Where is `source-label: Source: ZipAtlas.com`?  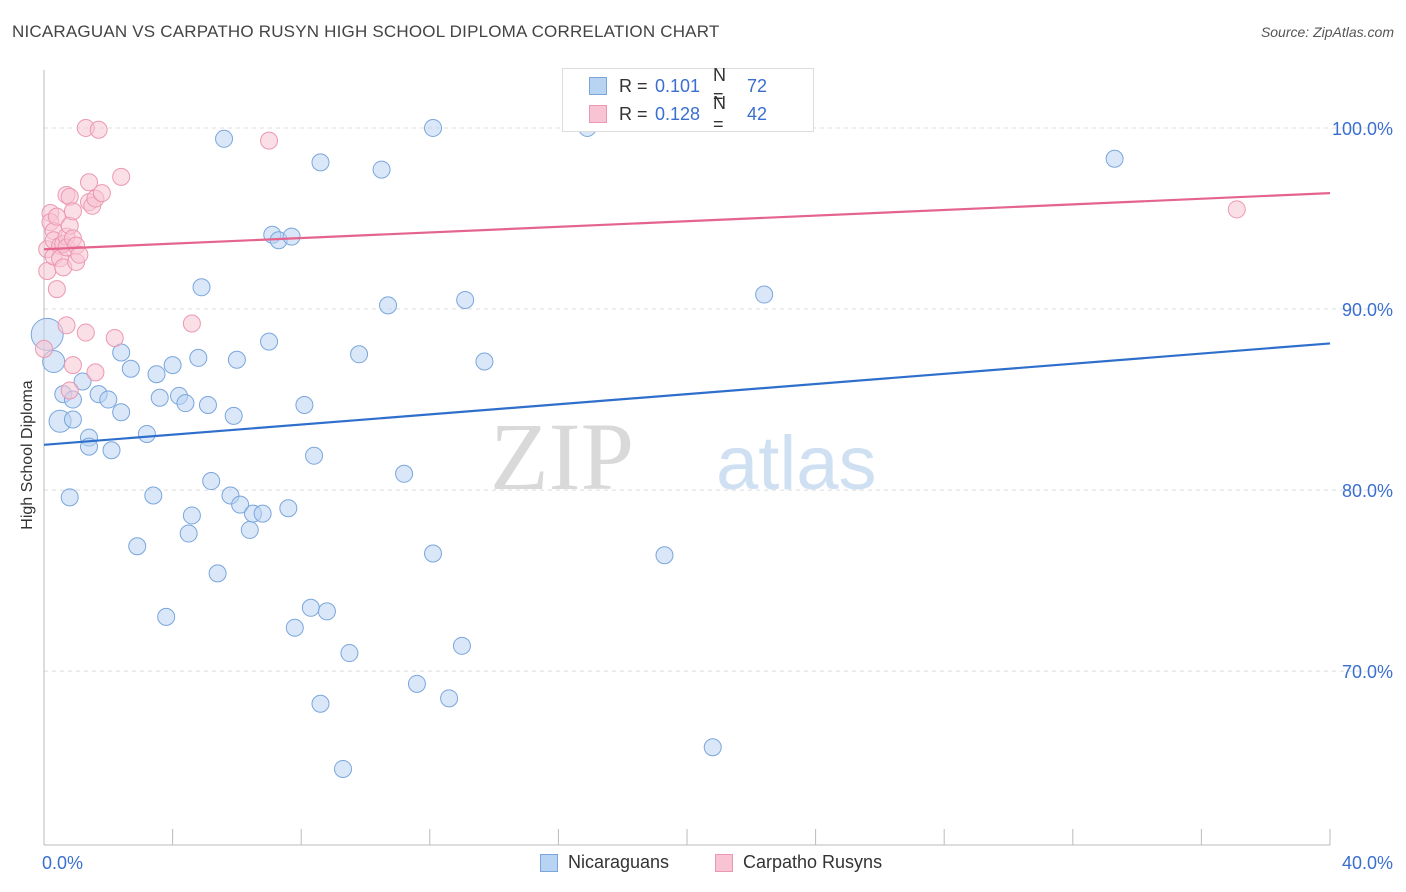 source-label: Source: ZipAtlas.com is located at coordinates (1327, 32).